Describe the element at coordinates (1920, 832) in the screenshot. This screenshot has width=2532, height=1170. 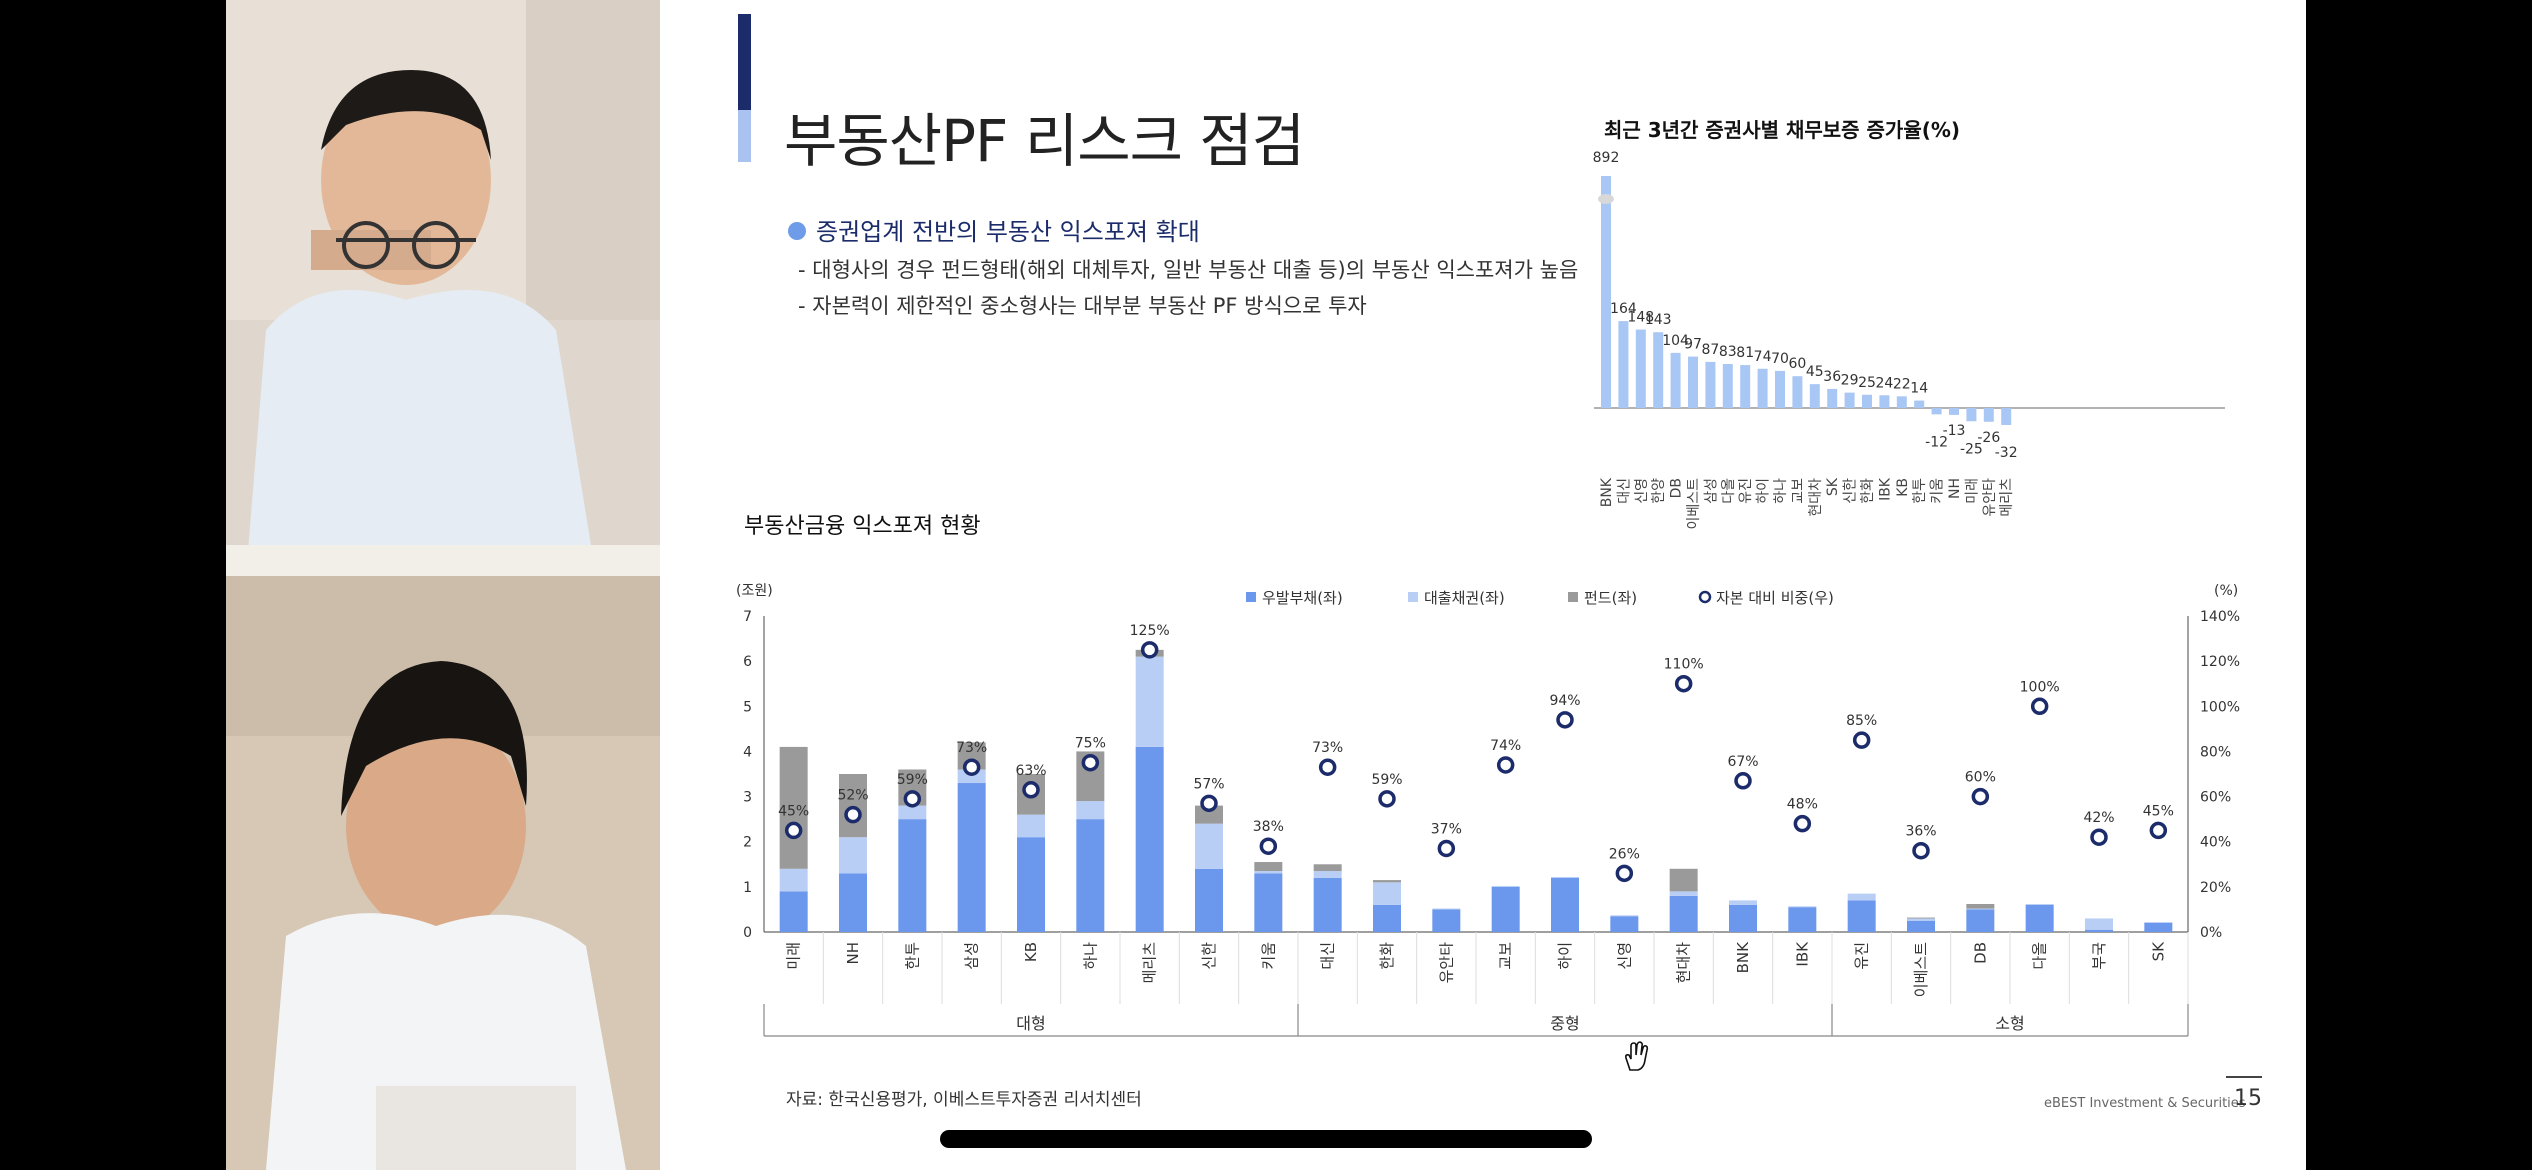
I see `ratio-value-label: 36%` at that location.